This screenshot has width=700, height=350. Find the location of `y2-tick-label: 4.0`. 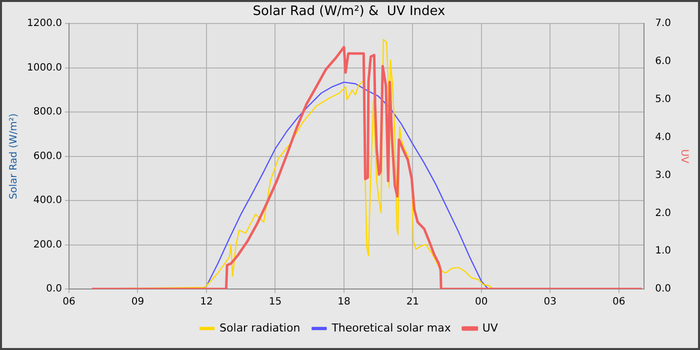

y2-tick-label: 4.0 is located at coordinates (663, 137).